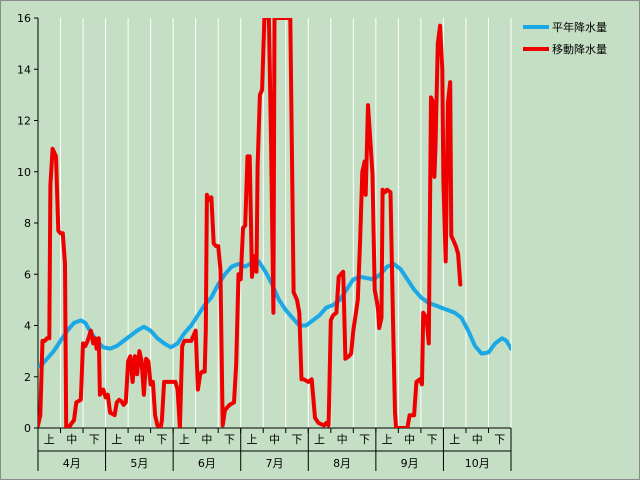 The width and height of the screenshot is (640, 481). What do you see at coordinates (27, 428) in the screenshot?
I see `y-tick-label: 0` at bounding box center [27, 428].